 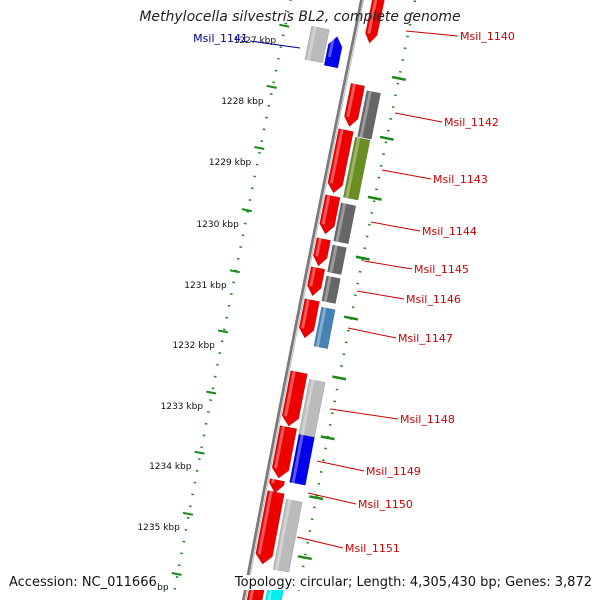 What do you see at coordinates (83, 582) in the screenshot?
I see `accession-text: Accession: NC_011666` at bounding box center [83, 582].